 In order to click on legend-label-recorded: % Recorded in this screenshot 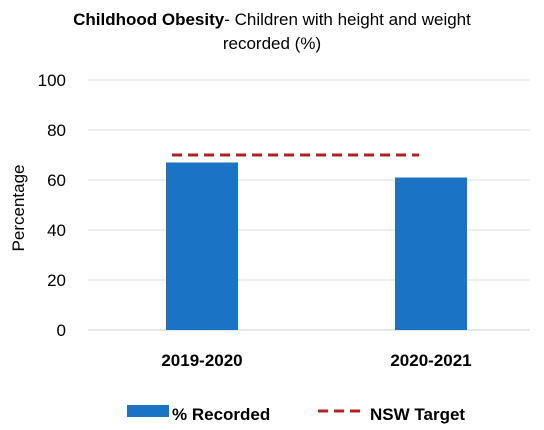, I will do `click(221, 414)`.